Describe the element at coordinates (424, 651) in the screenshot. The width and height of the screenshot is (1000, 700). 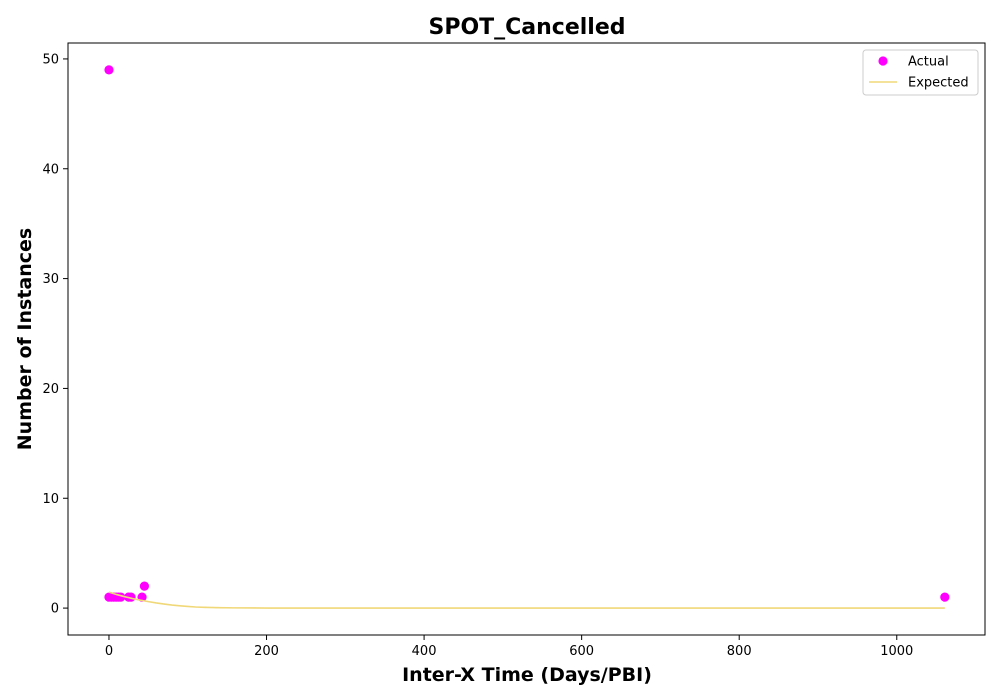
I see `x-tick-label-2: 400` at that location.